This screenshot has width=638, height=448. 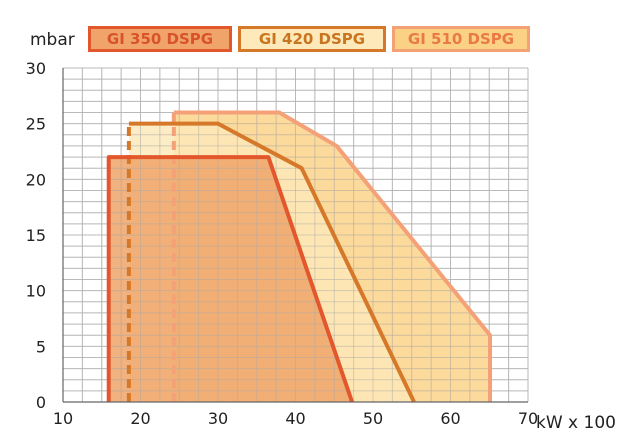 What do you see at coordinates (528, 418) in the screenshot?
I see `x-tick-label: 70` at bounding box center [528, 418].